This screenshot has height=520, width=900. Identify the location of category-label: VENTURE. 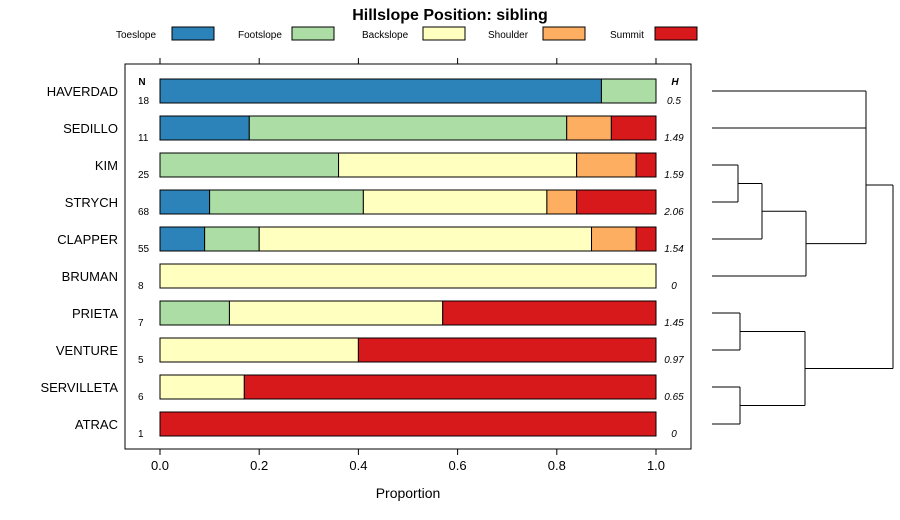
(87, 350).